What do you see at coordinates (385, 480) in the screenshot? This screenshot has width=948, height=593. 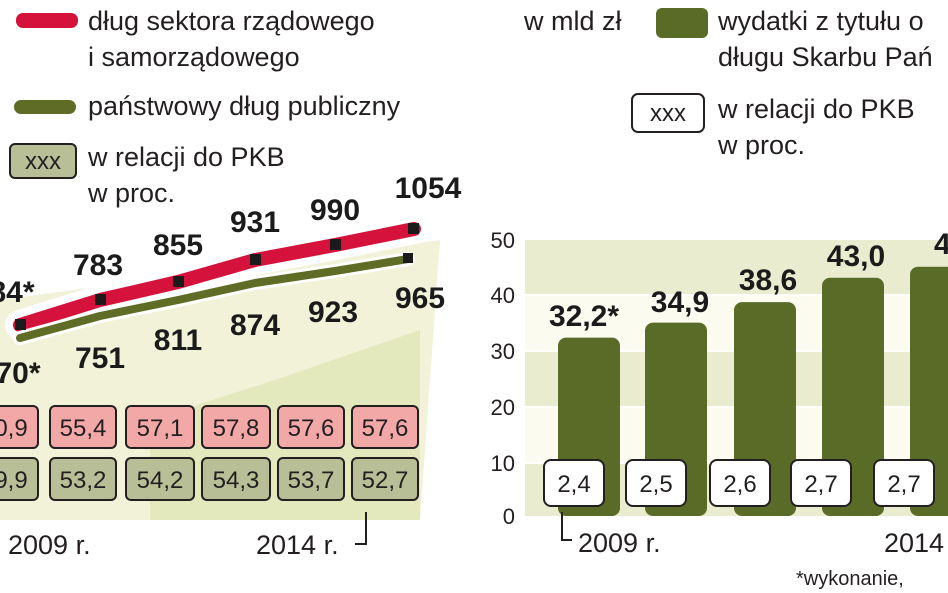 I see `public-pkb: 52,7` at bounding box center [385, 480].